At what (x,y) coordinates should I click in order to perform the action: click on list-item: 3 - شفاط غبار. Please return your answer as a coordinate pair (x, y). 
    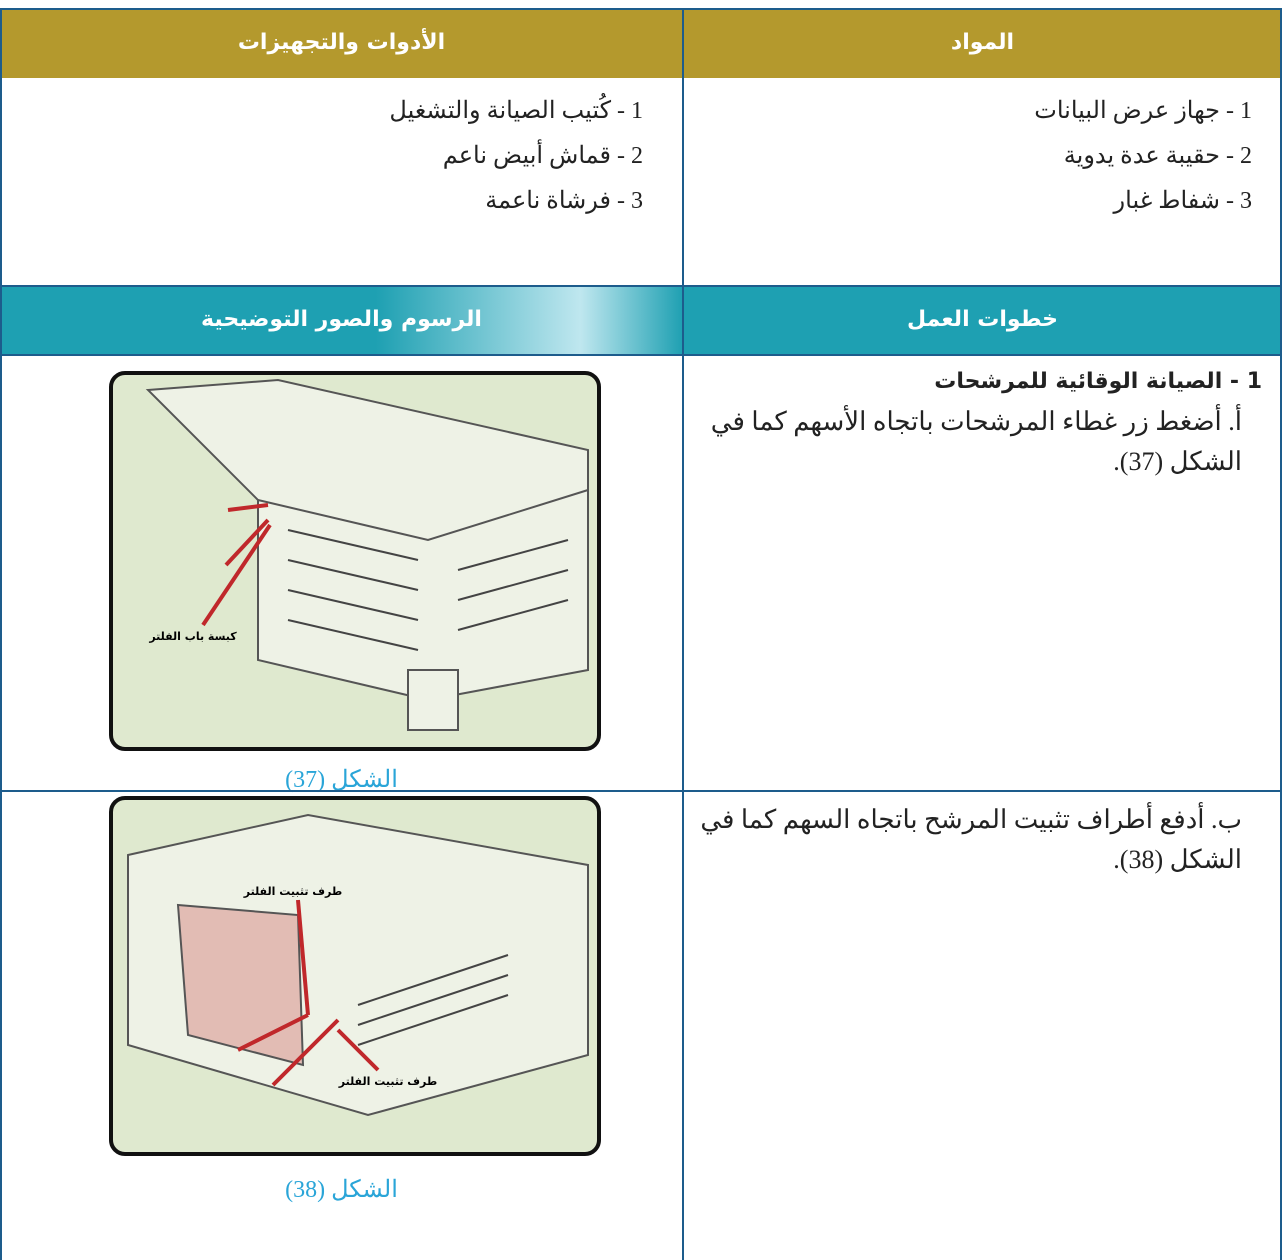
    Looking at the image, I should click on (1182, 201).